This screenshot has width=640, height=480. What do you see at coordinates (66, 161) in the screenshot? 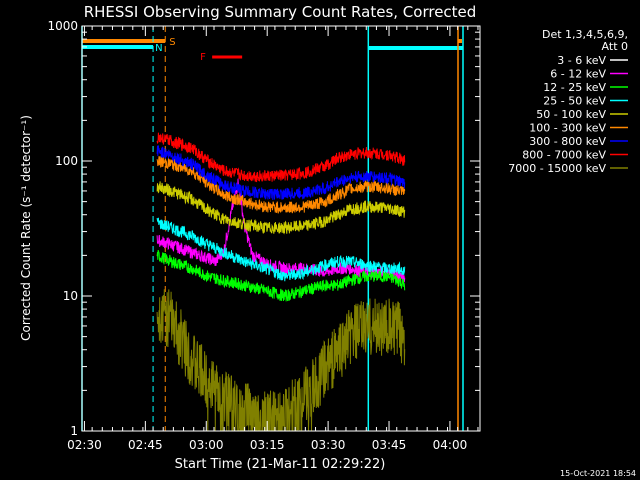
I see `y-tick-label: 100` at bounding box center [66, 161].